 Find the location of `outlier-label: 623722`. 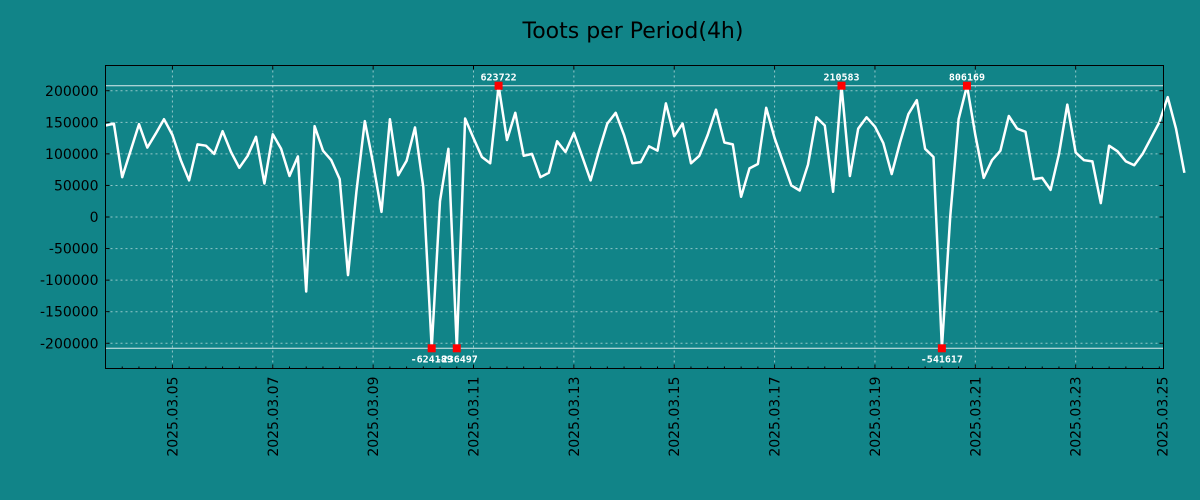

outlier-label: 623722 is located at coordinates (499, 78).